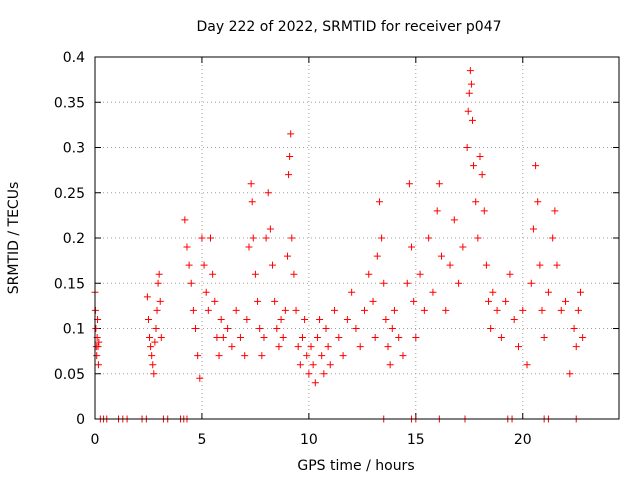  What do you see at coordinates (201, 440) in the screenshot?
I see `x-tick-label: 5` at bounding box center [201, 440].